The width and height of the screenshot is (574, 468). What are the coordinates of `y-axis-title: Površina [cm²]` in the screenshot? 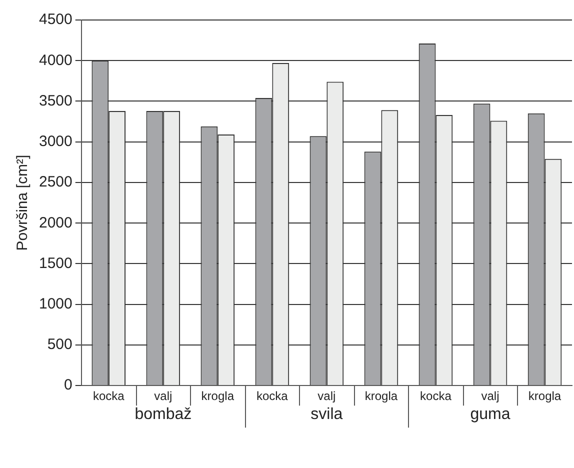 It's located at (23, 202).